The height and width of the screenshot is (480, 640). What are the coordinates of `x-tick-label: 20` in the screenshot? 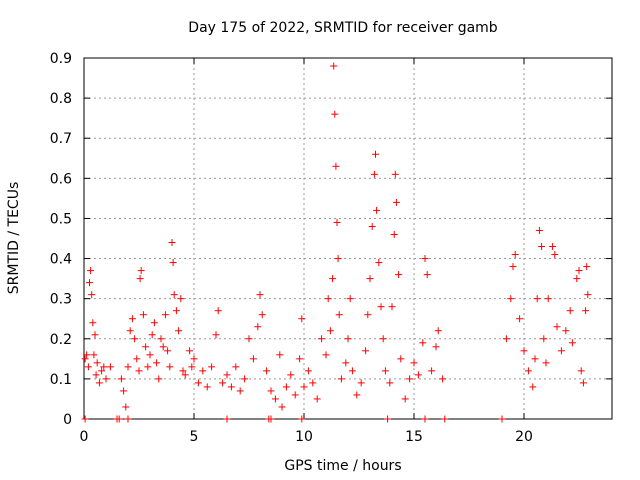 It's located at (524, 437).